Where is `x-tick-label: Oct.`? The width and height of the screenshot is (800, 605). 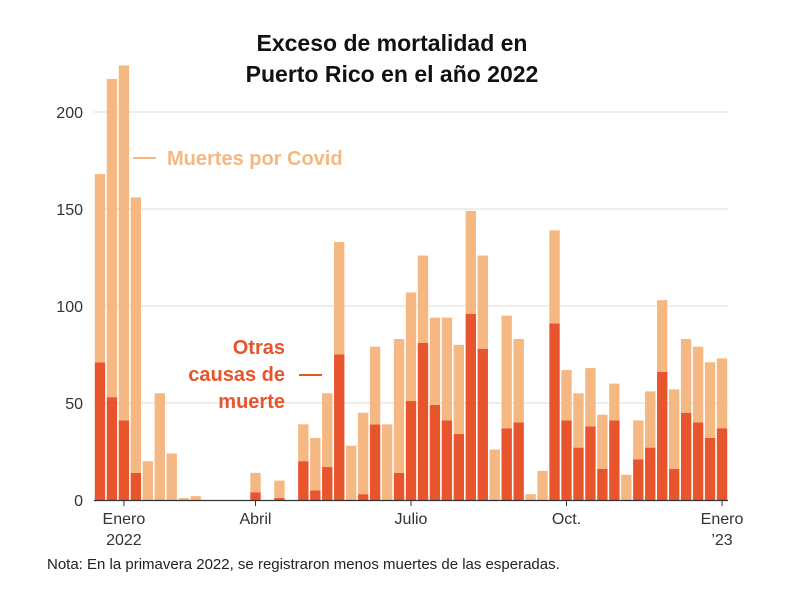 x-tick-label: Oct. is located at coordinates (566, 519).